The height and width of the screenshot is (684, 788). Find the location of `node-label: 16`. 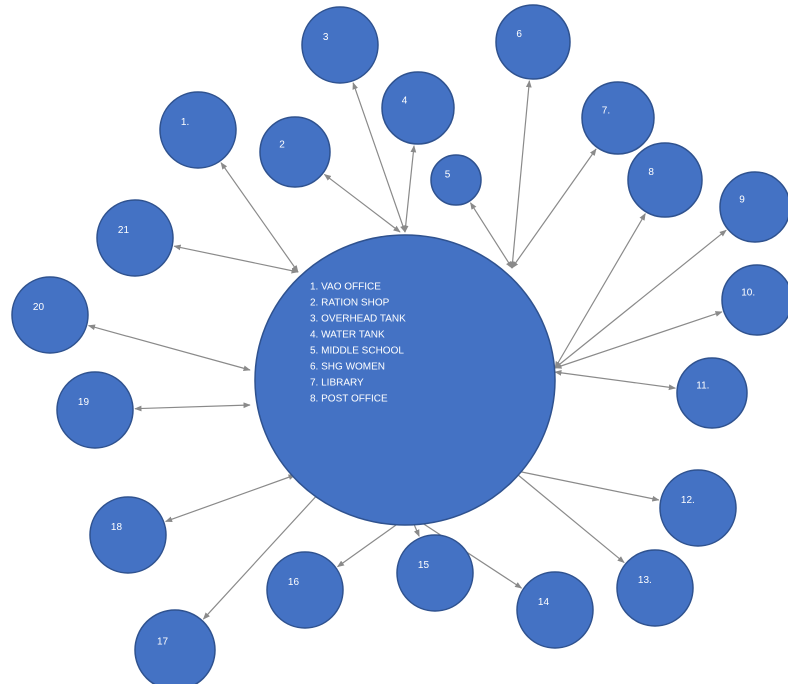

node-label: 16 is located at coordinates (294, 582).